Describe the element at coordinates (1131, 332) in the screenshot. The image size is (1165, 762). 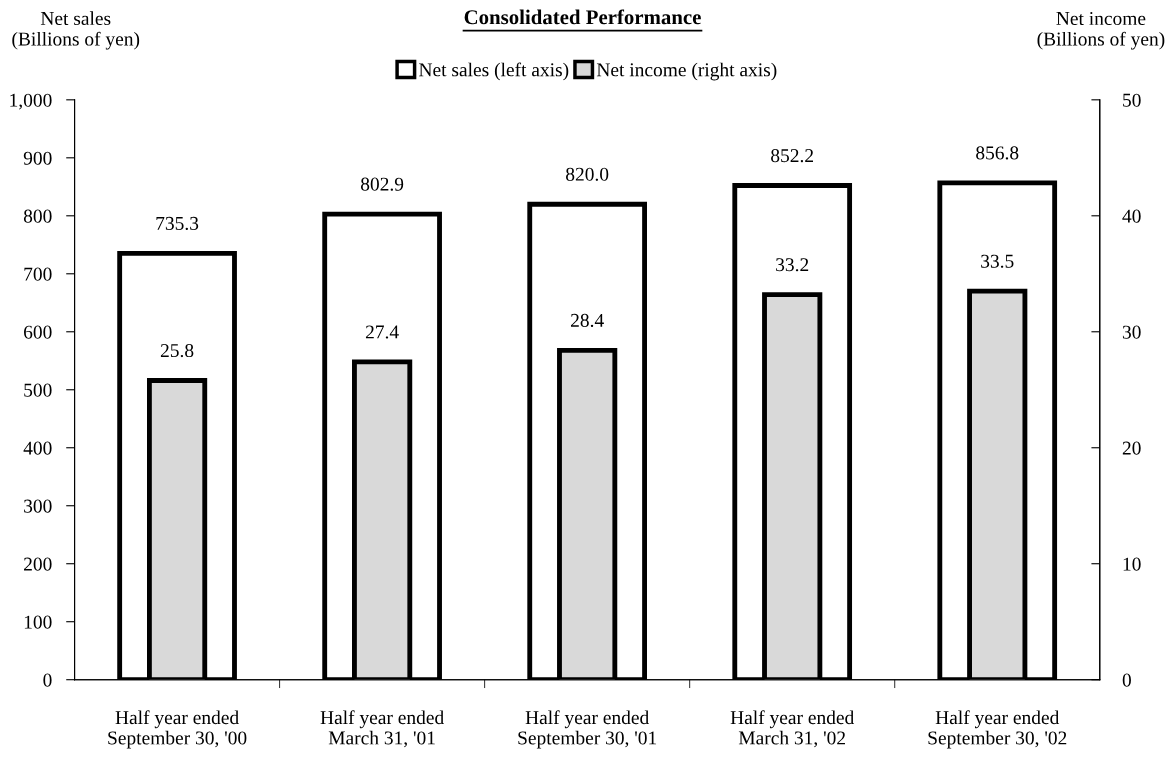
I see `y2-tick-label: 30` at that location.